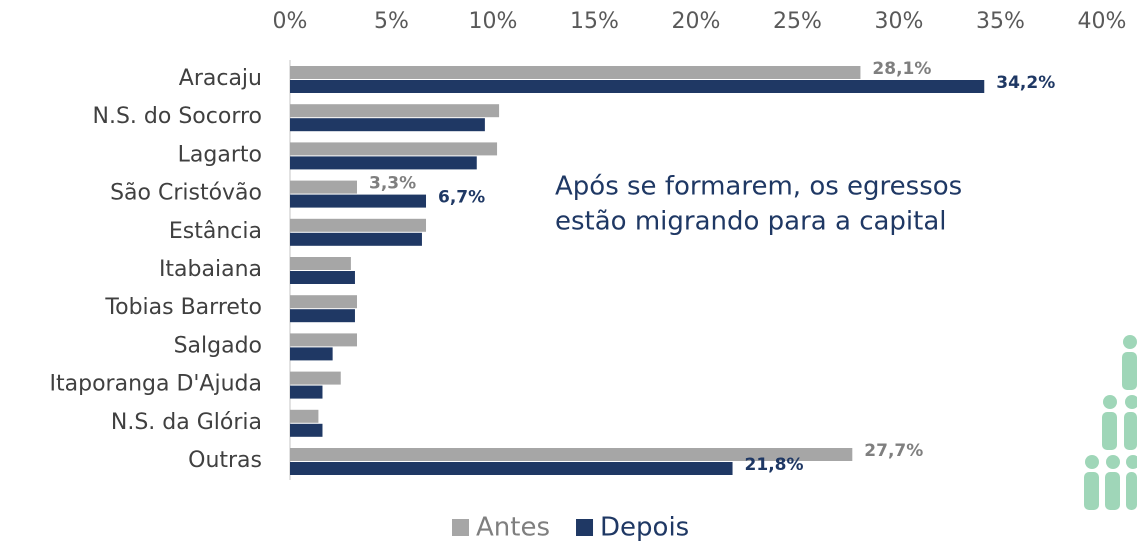 The width and height of the screenshot is (1137, 544). I want to click on value-label: 3,3%, so click(392, 184).